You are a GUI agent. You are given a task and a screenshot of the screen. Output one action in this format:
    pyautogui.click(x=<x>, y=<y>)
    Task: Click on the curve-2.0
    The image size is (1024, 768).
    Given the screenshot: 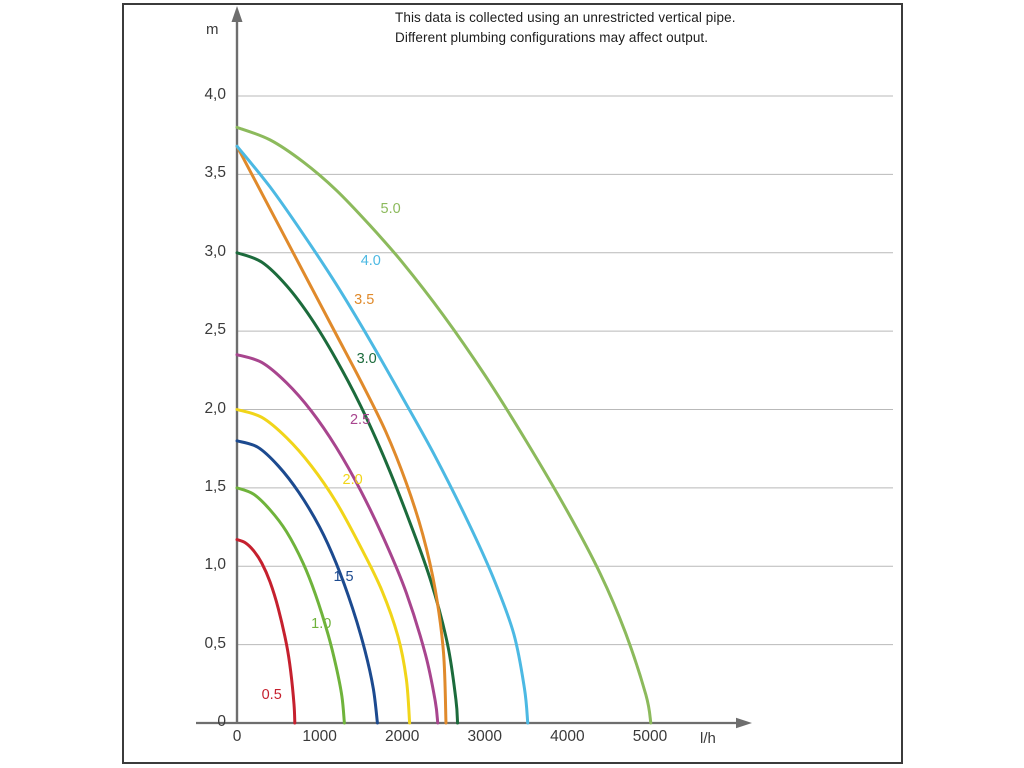 What is the action you would take?
    pyautogui.click(x=323, y=566)
    